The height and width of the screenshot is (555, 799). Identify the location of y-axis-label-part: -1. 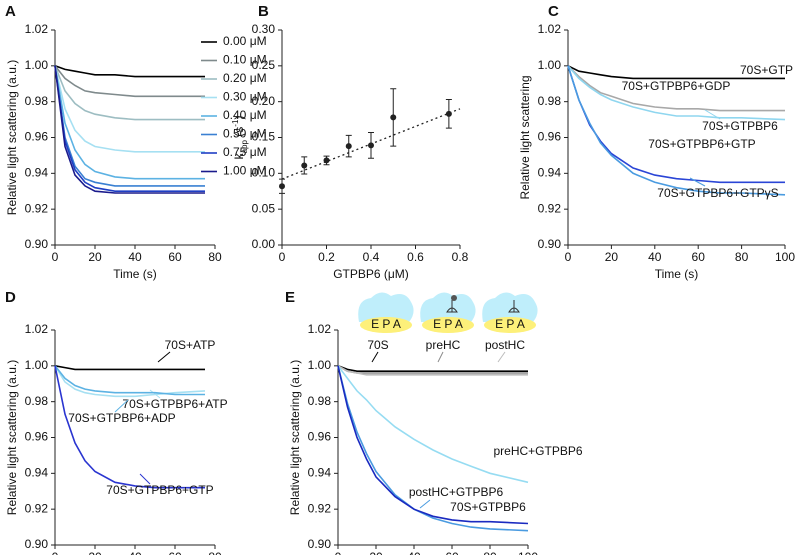
(235, 123).